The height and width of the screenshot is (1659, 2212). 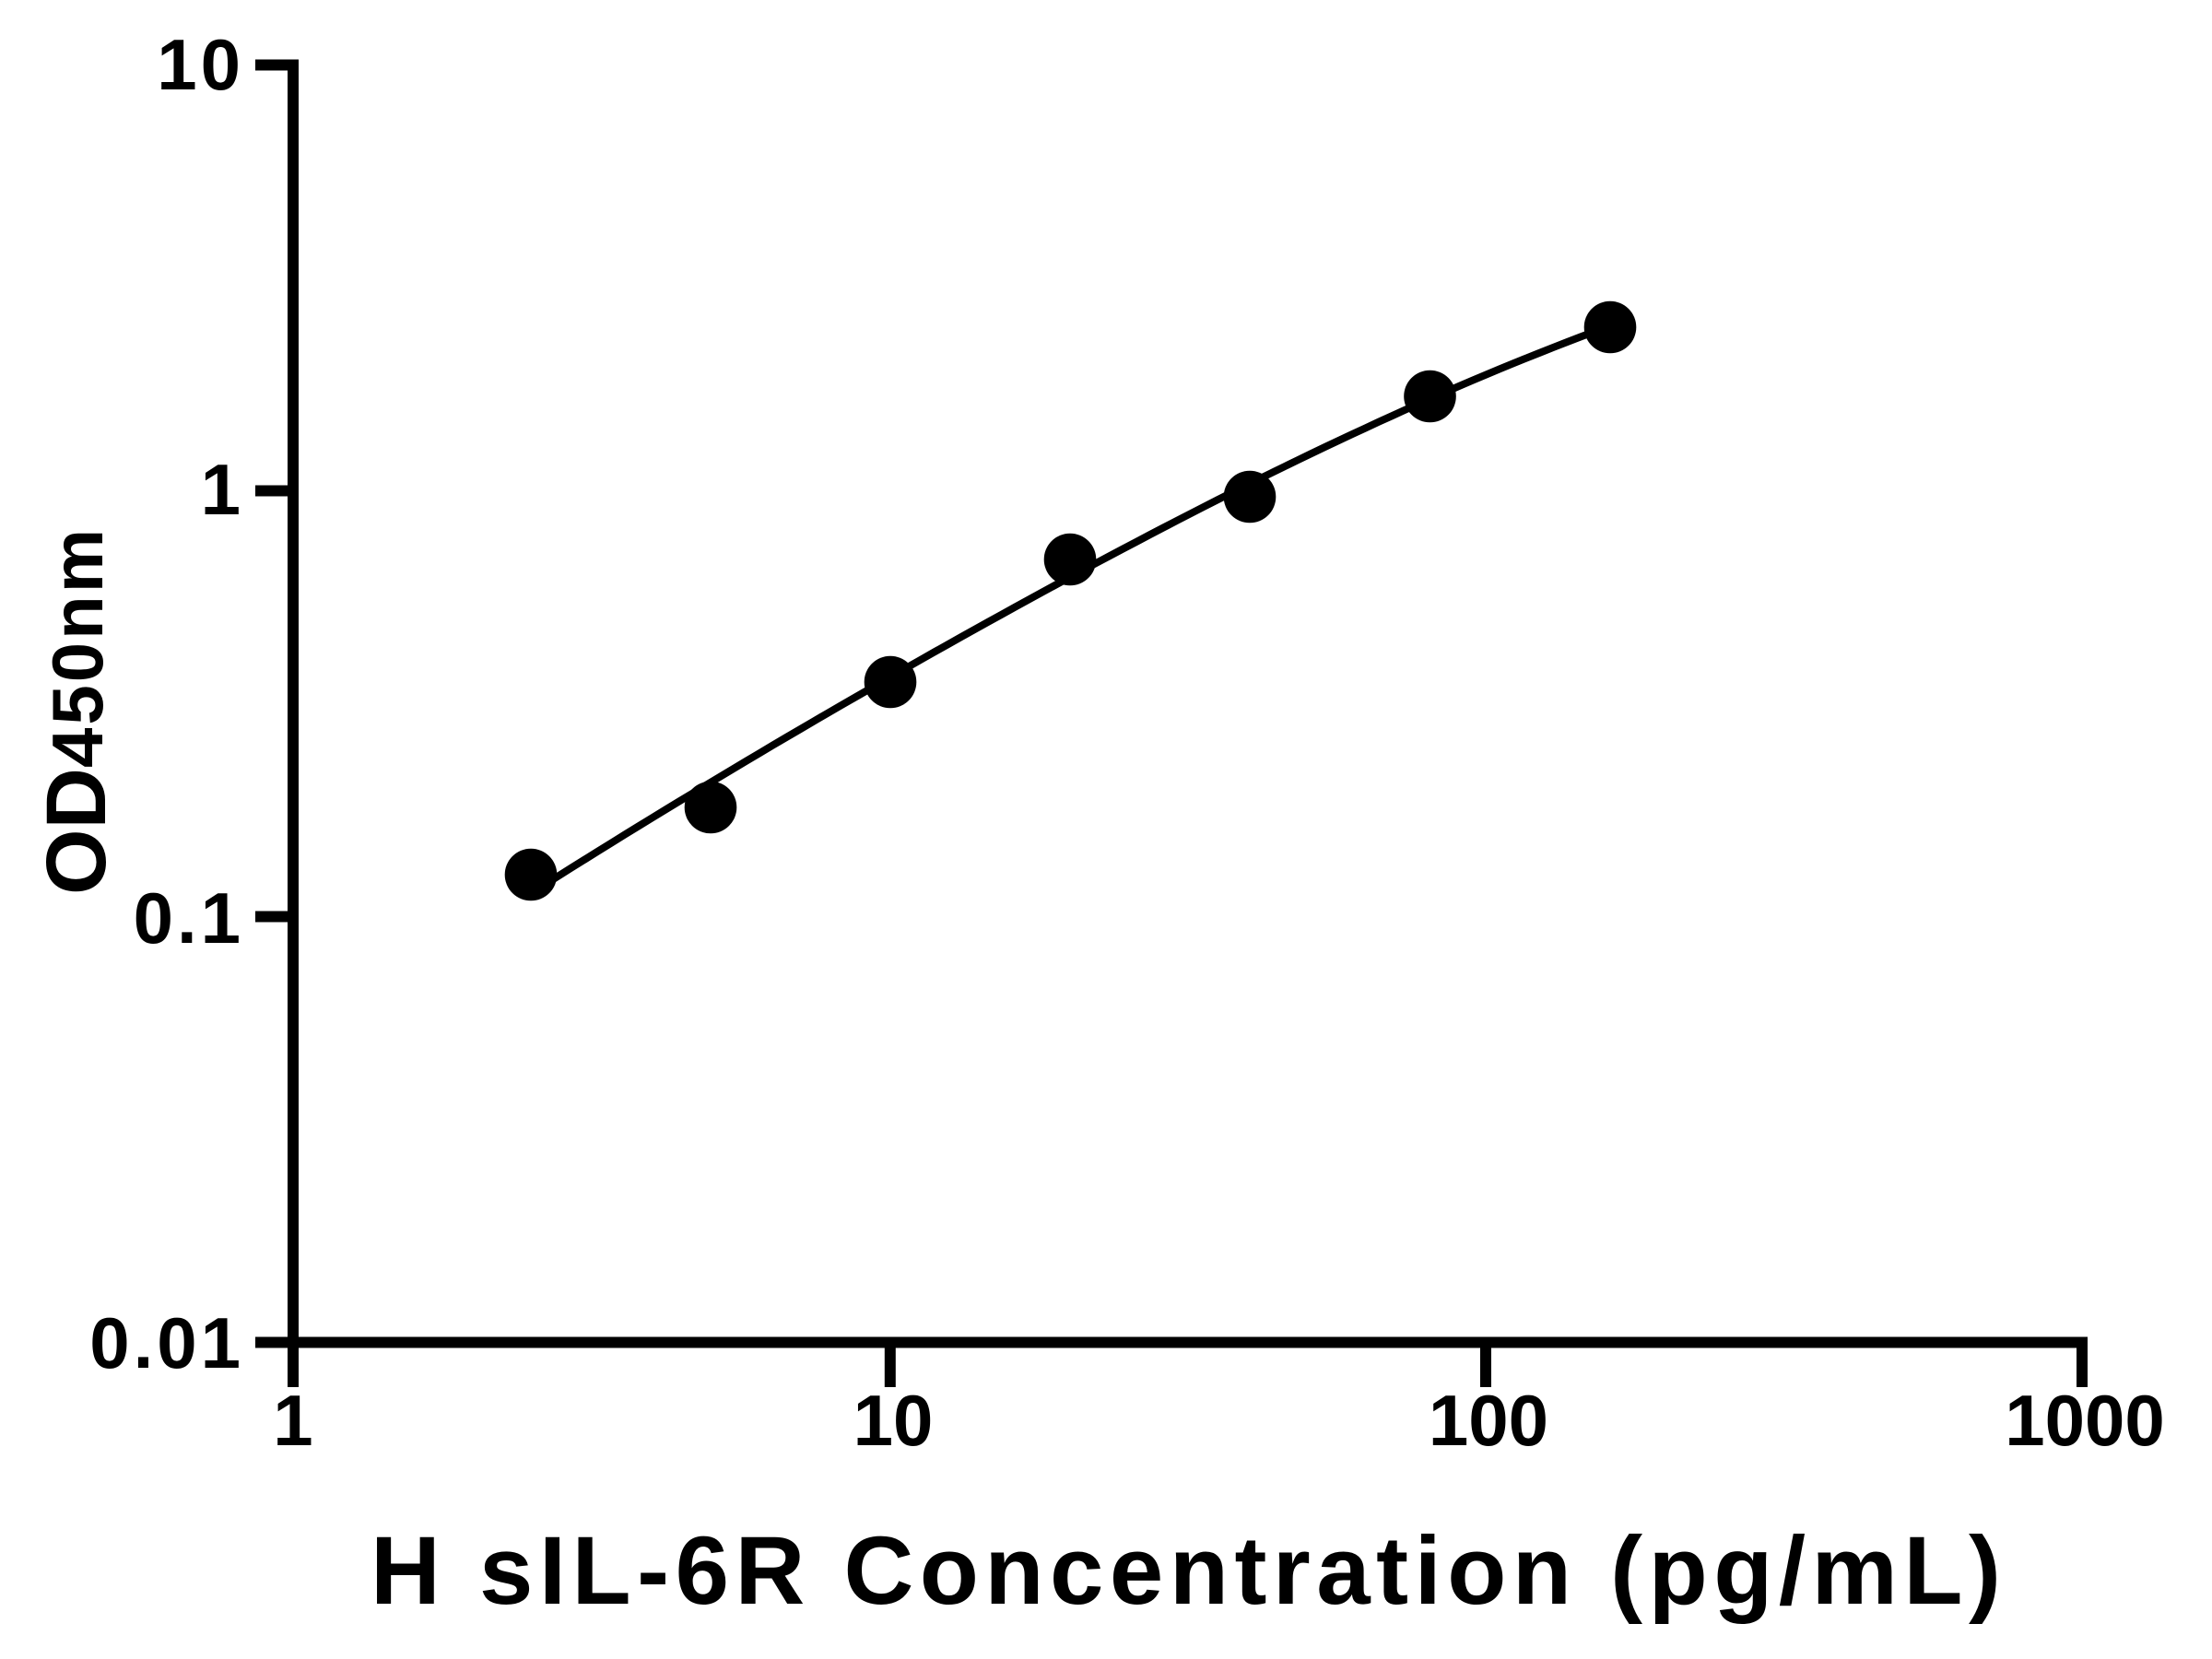 What do you see at coordinates (1488, 1420) in the screenshot?
I see `svg-text: 100` at bounding box center [1488, 1420].